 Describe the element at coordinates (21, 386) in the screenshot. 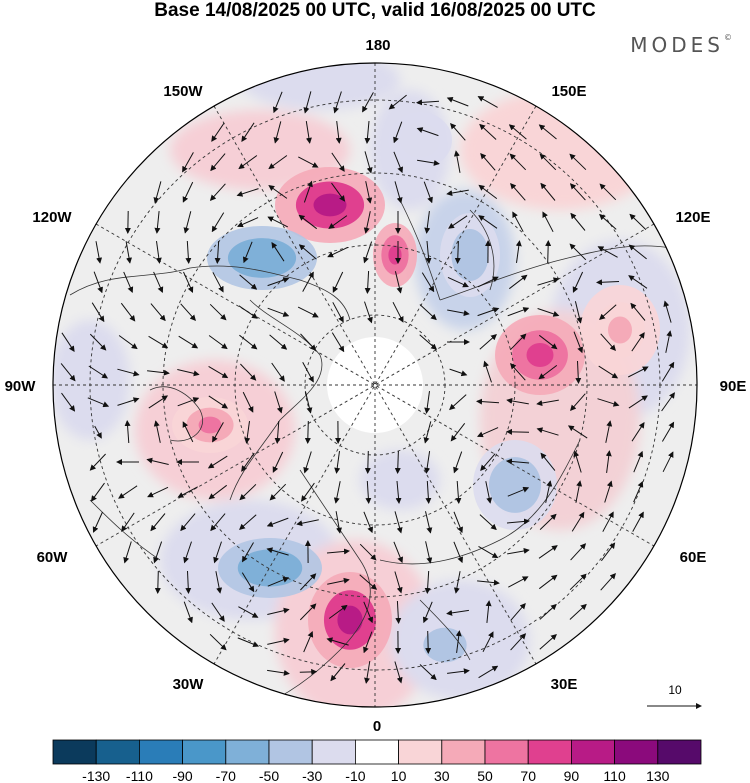

I see `lon-label-90w: 90W` at that location.